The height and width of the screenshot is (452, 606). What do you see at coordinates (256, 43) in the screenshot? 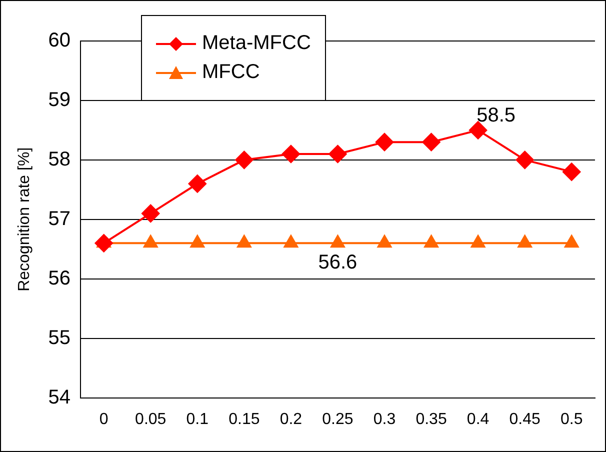
I see `legend-label: Meta-MFCC` at bounding box center [256, 43].